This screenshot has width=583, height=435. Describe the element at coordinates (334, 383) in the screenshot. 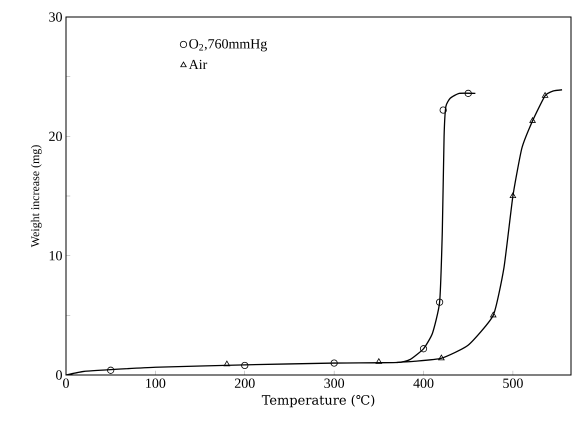

I see `x-tick-label: 300` at that location.